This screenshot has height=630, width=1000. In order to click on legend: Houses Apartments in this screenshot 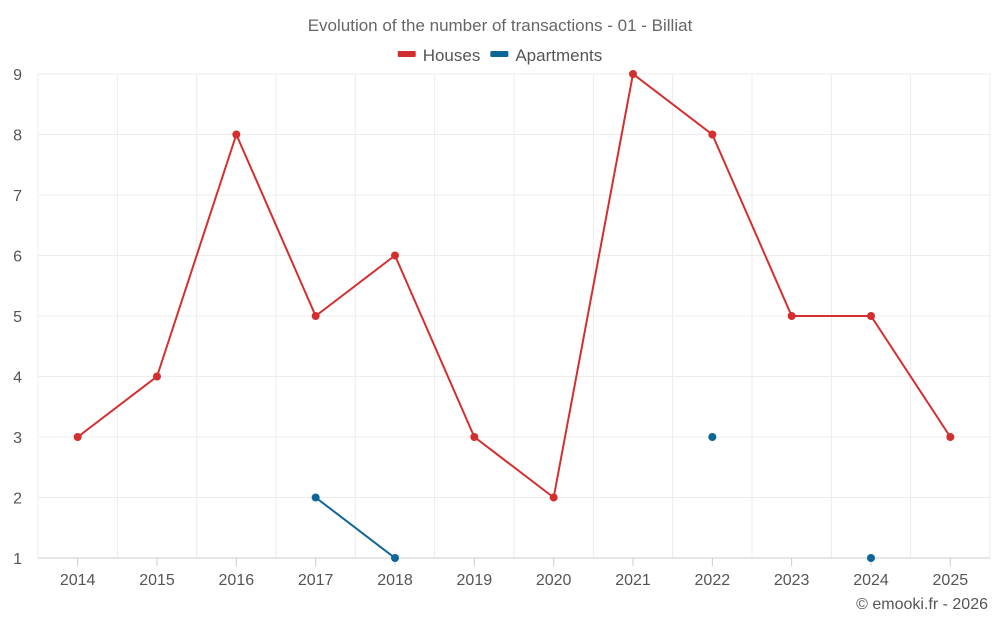, I will do `click(499, 55)`.